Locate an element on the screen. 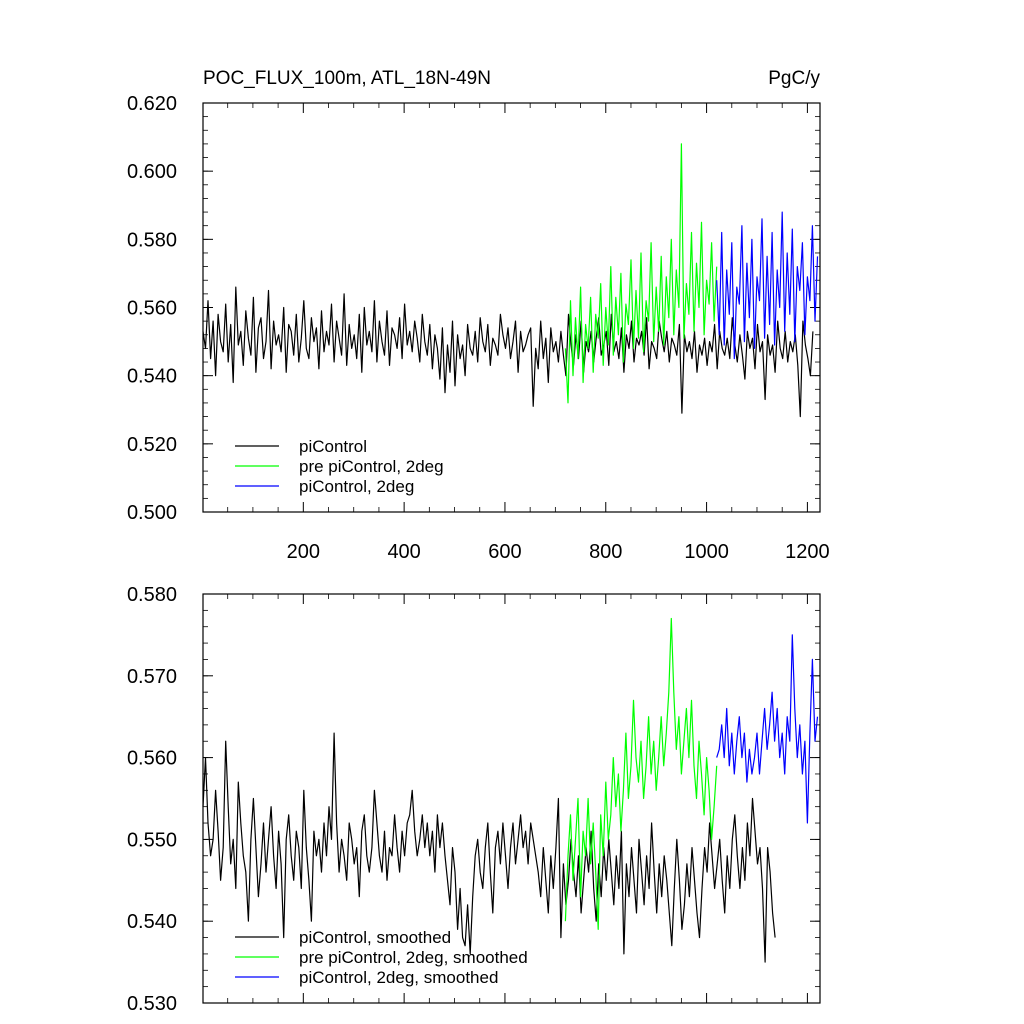 This screenshot has height=1024, width=1024. top-ytick-label: 0.580 is located at coordinates (152, 240).